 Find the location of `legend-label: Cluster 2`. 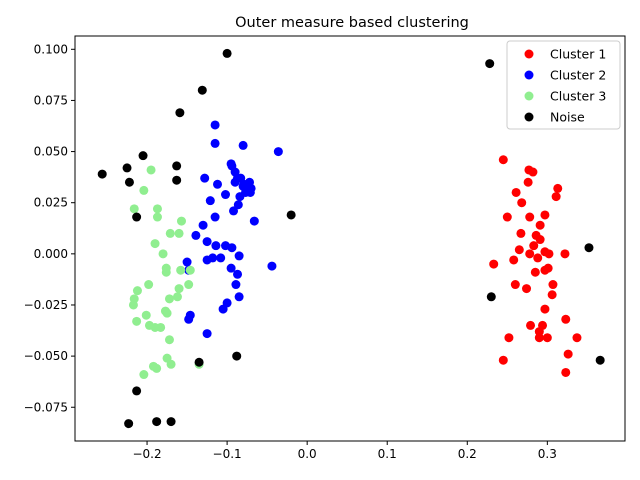

legend-label: Cluster 2 is located at coordinates (578, 75).